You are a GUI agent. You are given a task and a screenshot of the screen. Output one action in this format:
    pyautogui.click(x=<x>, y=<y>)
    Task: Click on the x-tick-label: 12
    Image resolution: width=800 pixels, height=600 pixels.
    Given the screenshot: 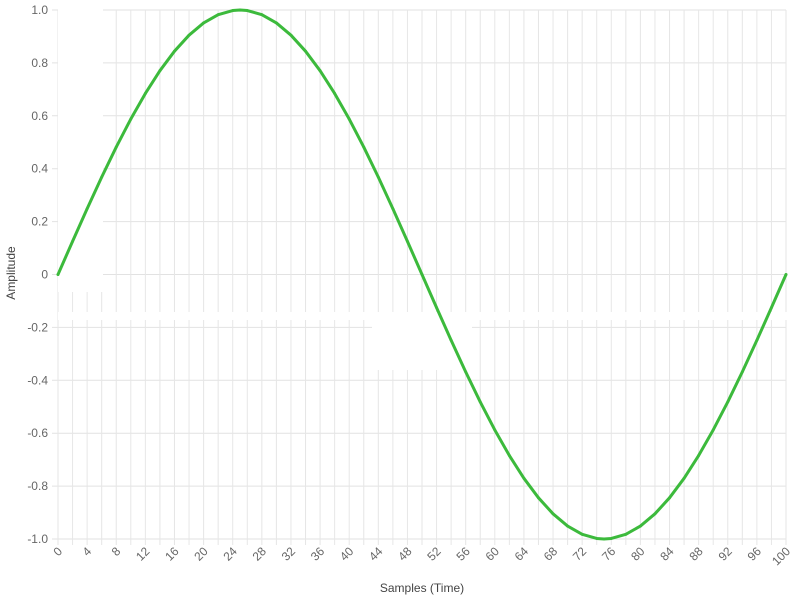 What is the action you would take?
    pyautogui.click(x=143, y=554)
    